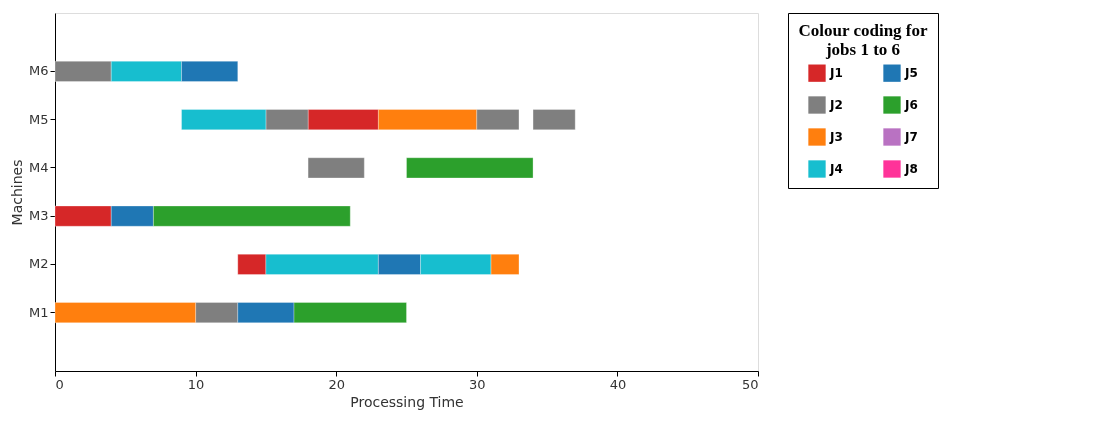 The height and width of the screenshot is (424, 1099). What do you see at coordinates (407, 401) in the screenshot?
I see `x-axis-title: Processing Time` at bounding box center [407, 401].